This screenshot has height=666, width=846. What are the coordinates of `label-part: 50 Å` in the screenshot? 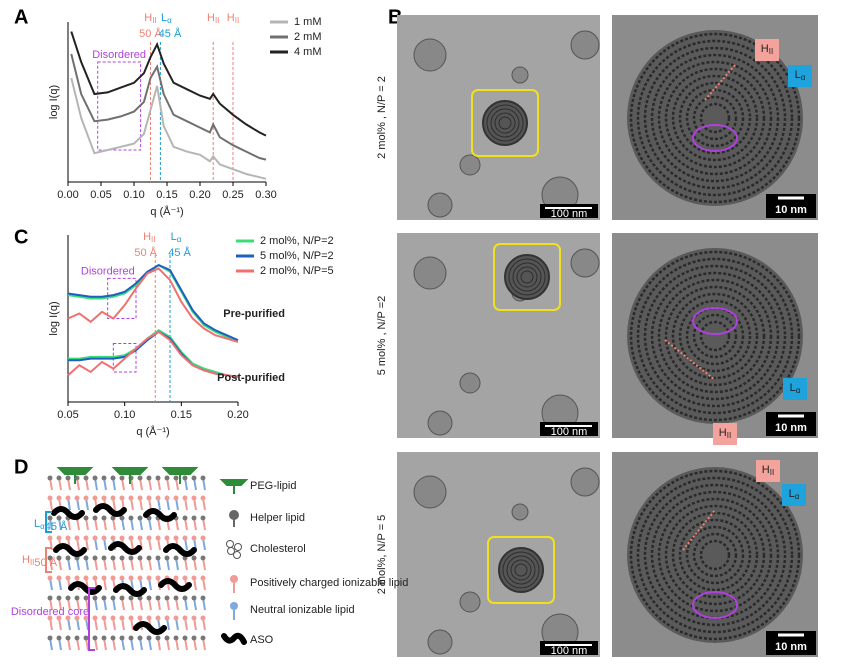 It's located at (45, 562).